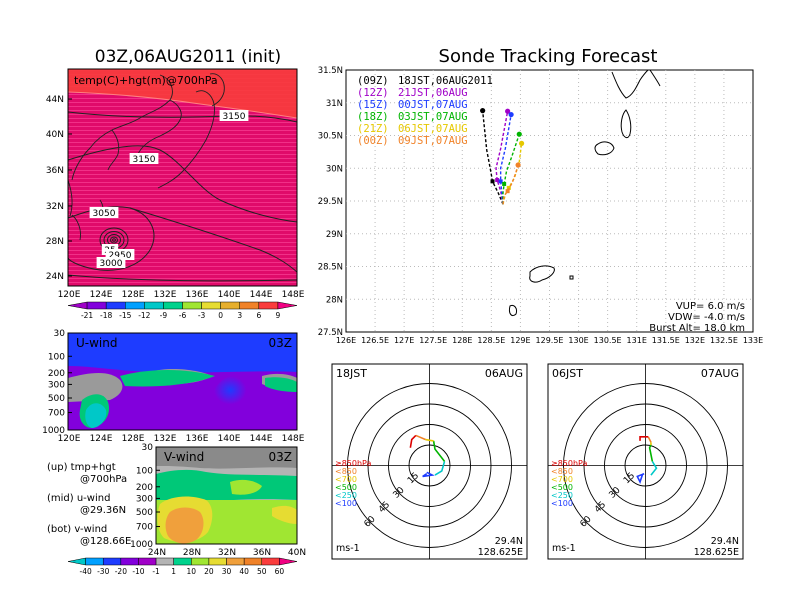  What do you see at coordinates (104, 214) in the screenshot?
I see `contour-label: 3050` at bounding box center [104, 214].